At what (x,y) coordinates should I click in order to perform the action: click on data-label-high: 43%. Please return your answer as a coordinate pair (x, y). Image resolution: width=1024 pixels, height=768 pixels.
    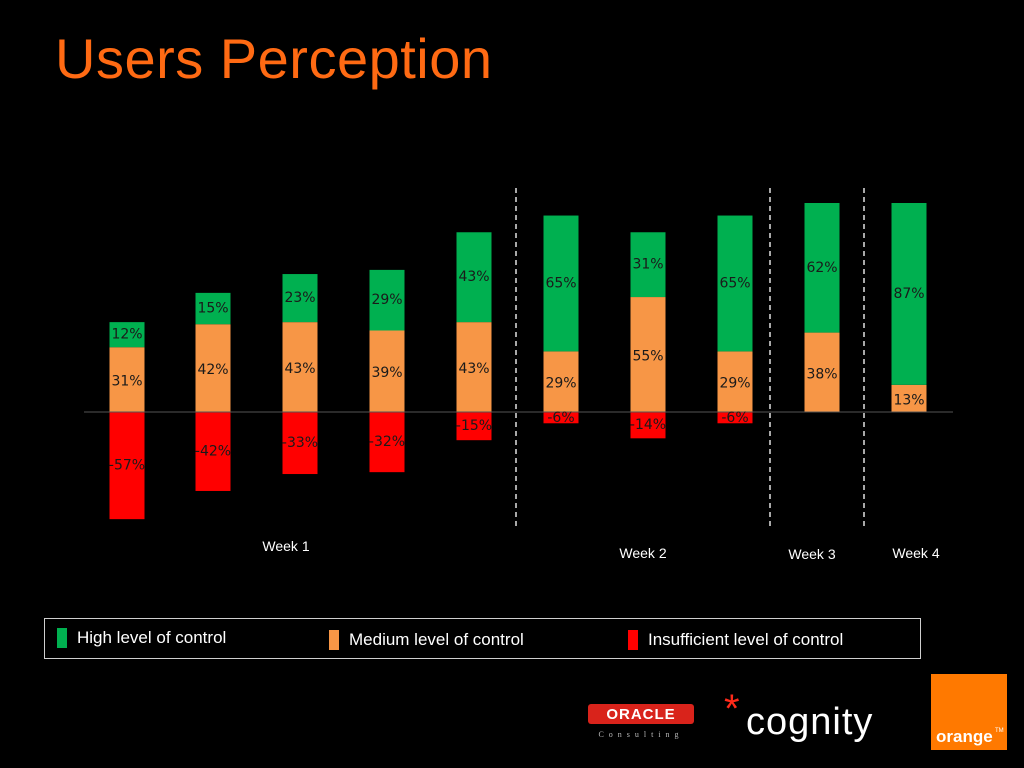
    Looking at the image, I should click on (473, 277).